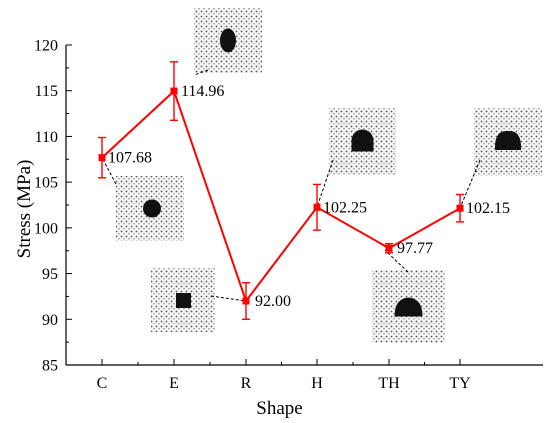 Image resolution: width=550 pixels, height=423 pixels. Describe the element at coordinates (273, 301) in the screenshot. I see `data-label: 92.00` at that location.